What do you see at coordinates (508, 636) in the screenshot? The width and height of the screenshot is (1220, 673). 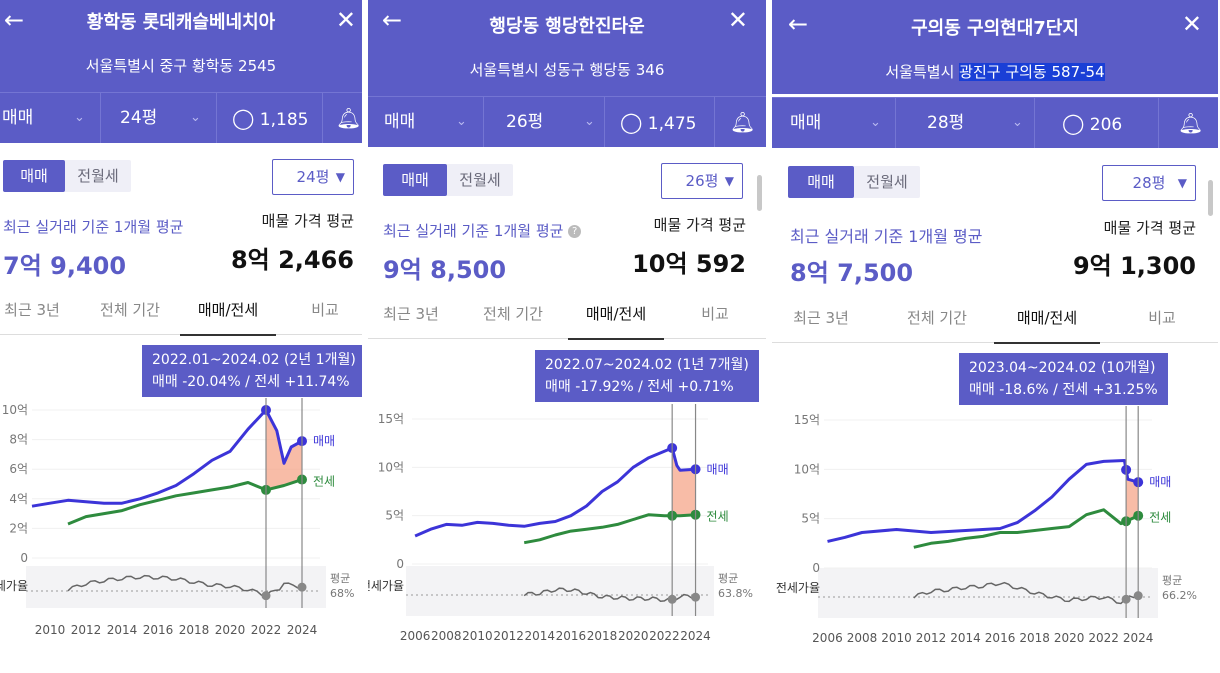 I see `x-tick-label: 2012` at bounding box center [508, 636].